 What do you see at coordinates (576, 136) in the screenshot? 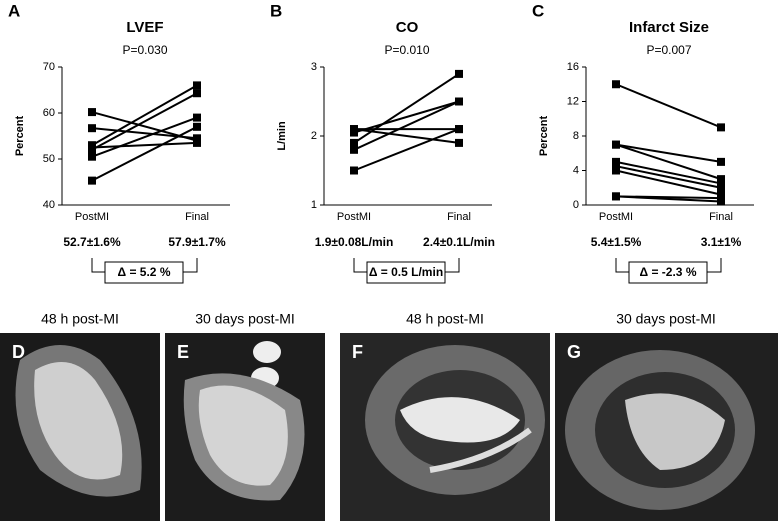
I see `y-tick-label: 8` at bounding box center [576, 136].